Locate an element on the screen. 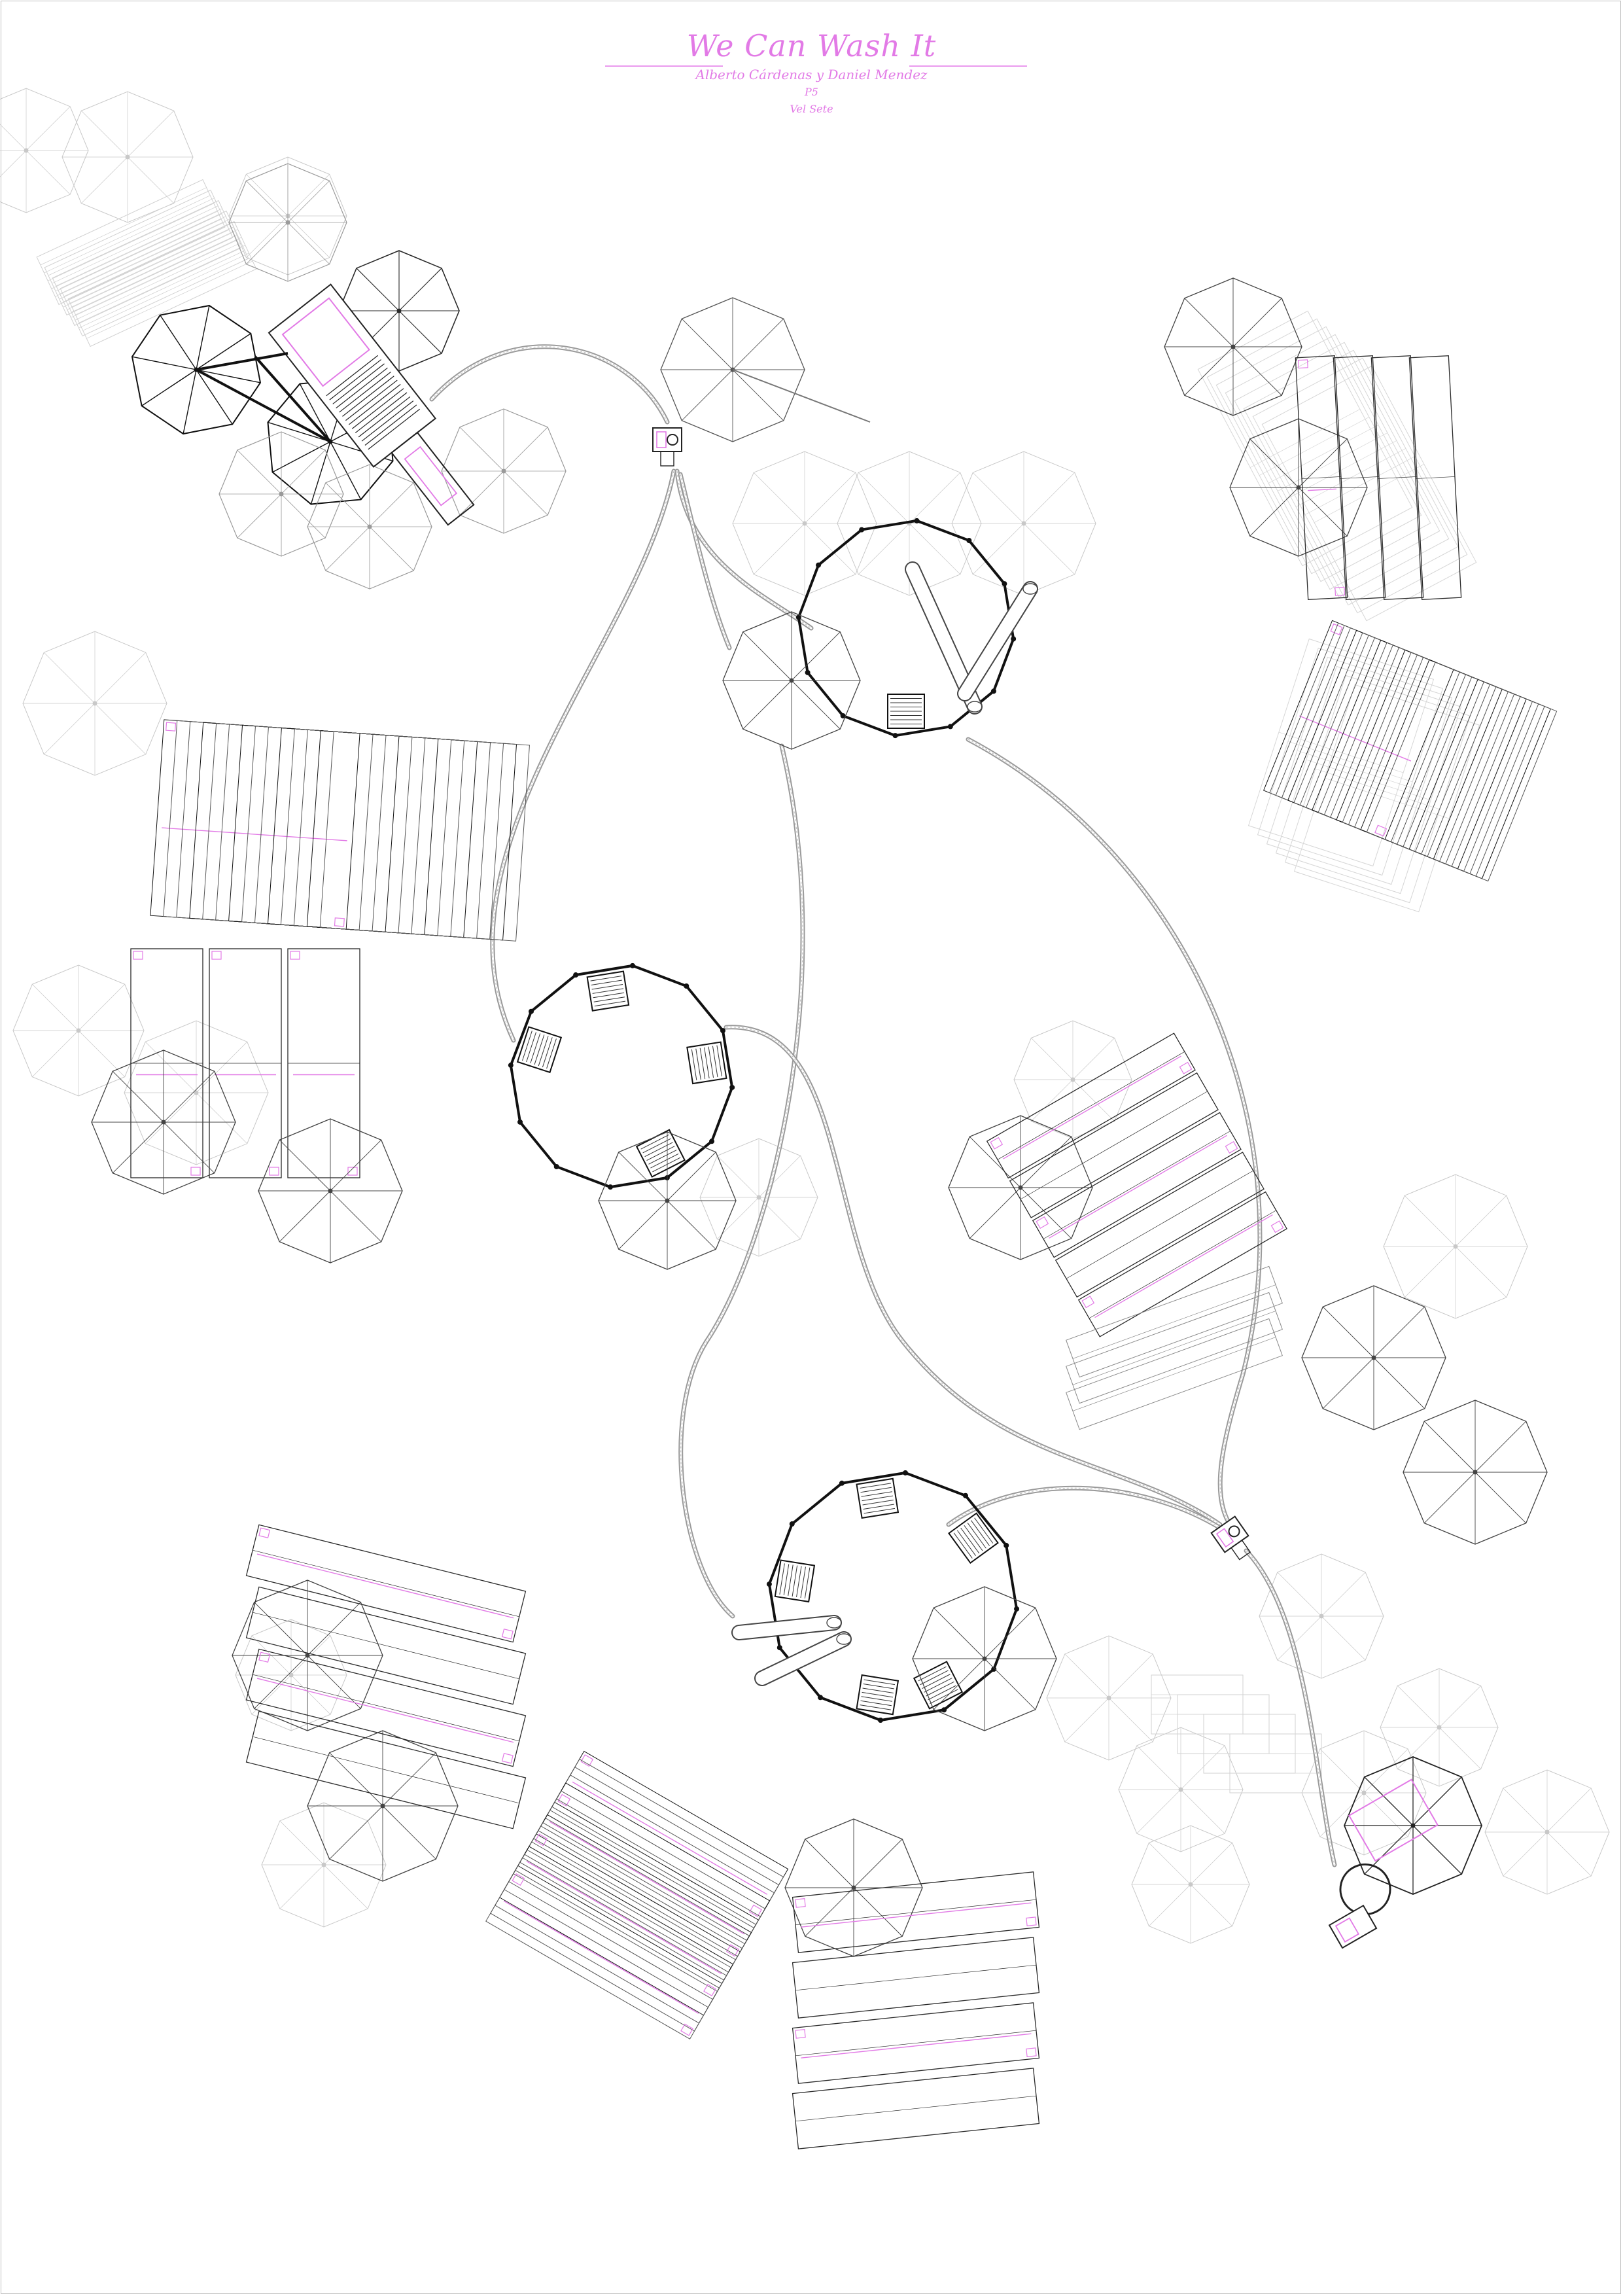 Image resolution: width=1623 pixels, height=2296 pixels. drawing-authors: Alberto Cárdenas y Daniel Mendez is located at coordinates (812, 74).